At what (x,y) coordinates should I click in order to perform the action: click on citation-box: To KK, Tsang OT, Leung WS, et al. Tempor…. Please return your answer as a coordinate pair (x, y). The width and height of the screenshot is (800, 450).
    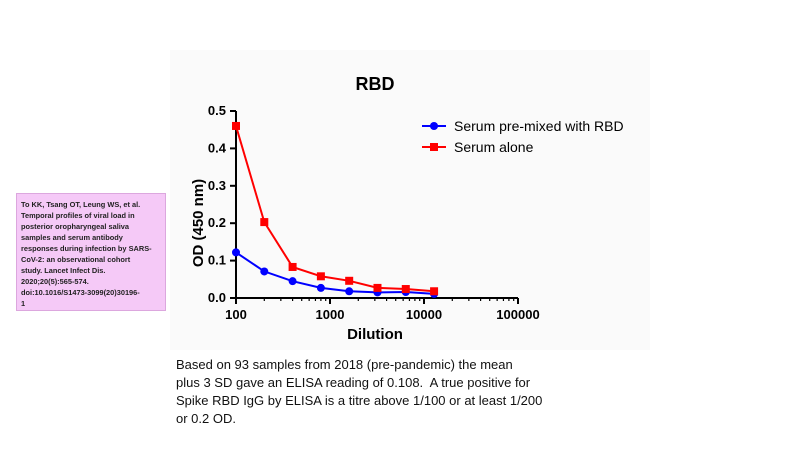
    Looking at the image, I should click on (91, 252).